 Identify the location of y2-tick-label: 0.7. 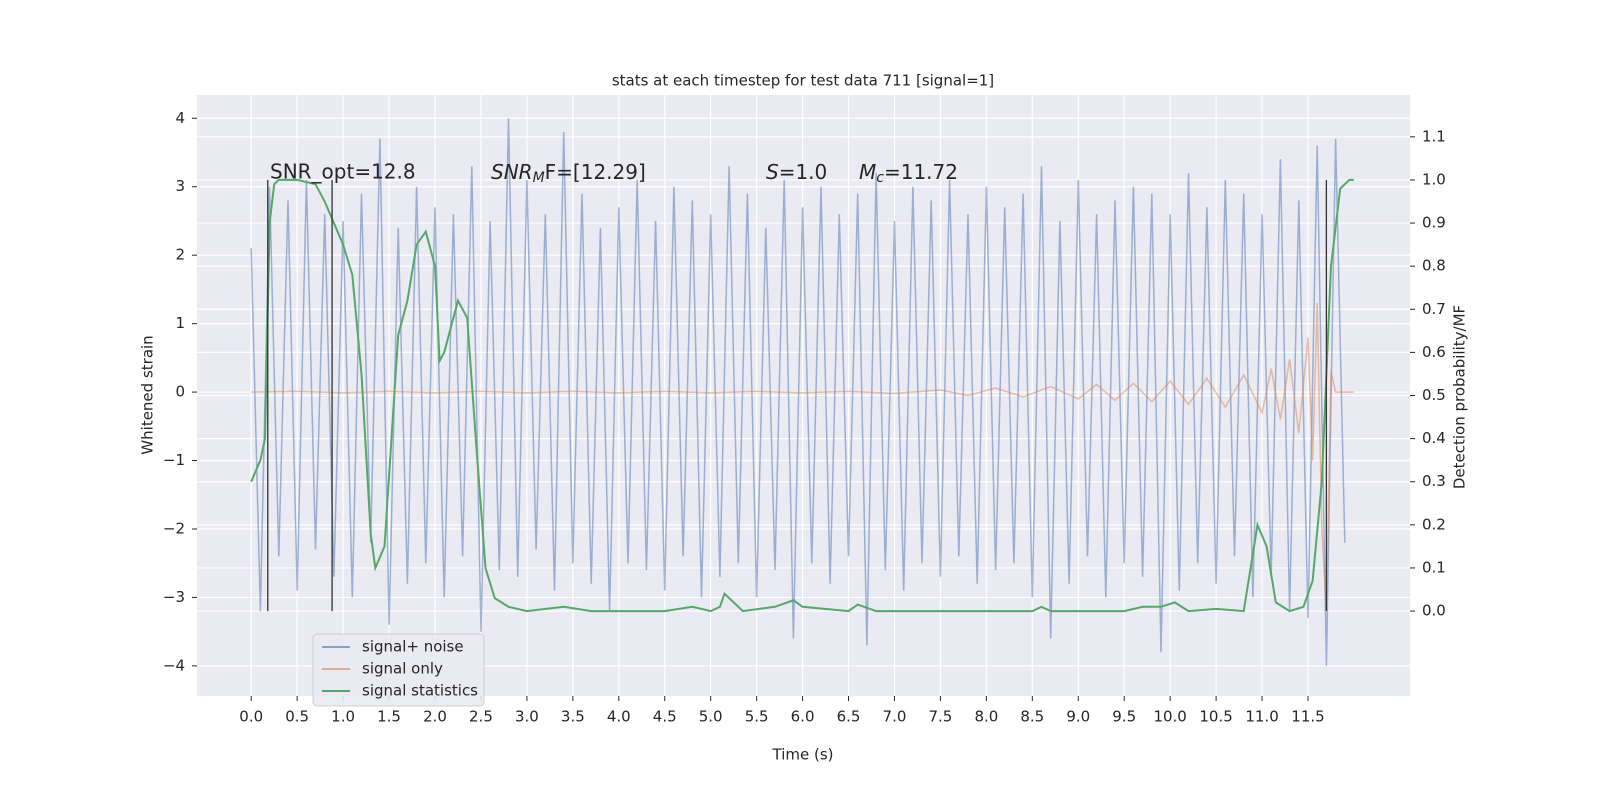
(1434, 309).